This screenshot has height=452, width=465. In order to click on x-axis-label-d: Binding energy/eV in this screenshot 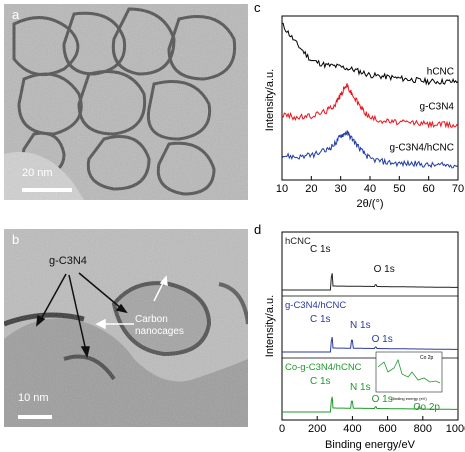, I will do `click(370, 445)`.